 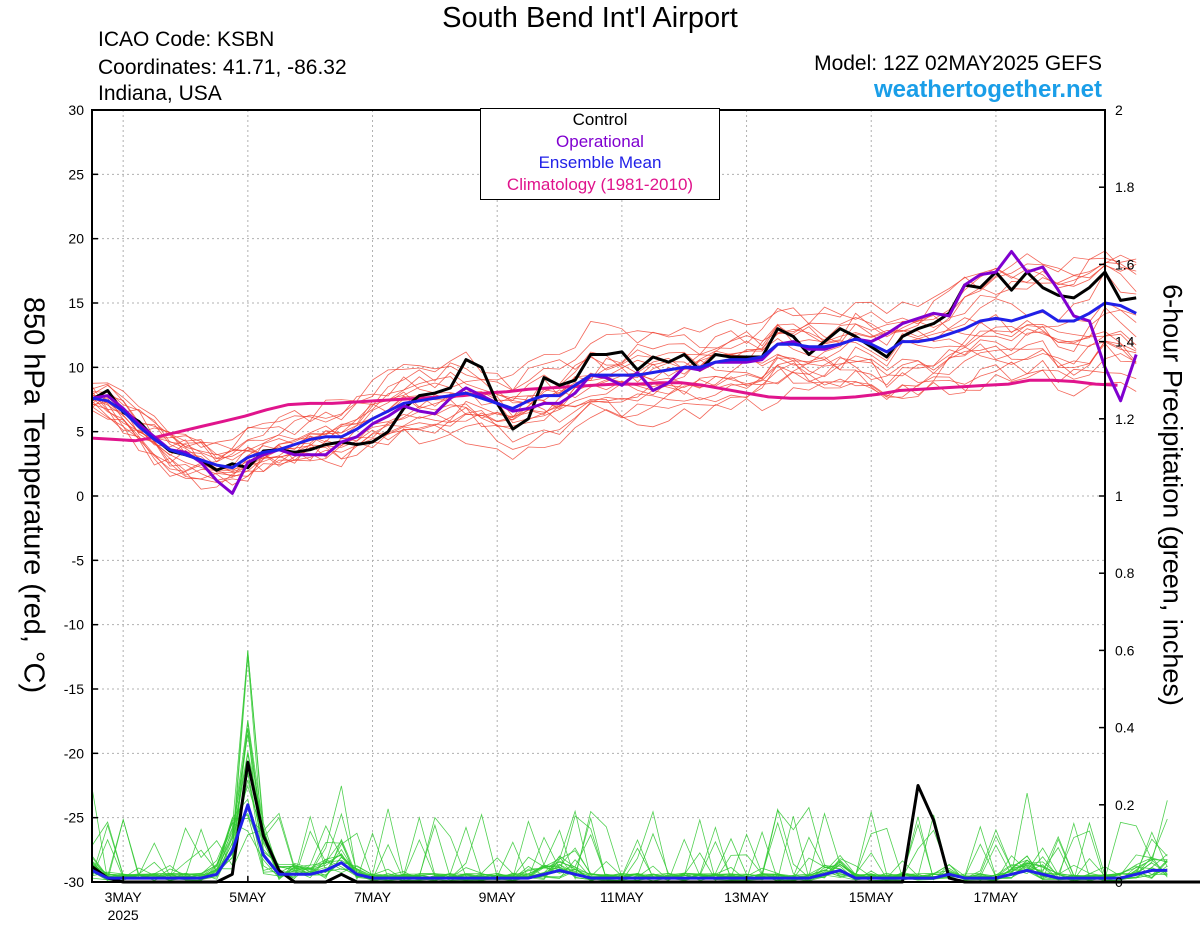 What do you see at coordinates (76, 303) in the screenshot?
I see `y-tick-label: 15` at bounding box center [76, 303].